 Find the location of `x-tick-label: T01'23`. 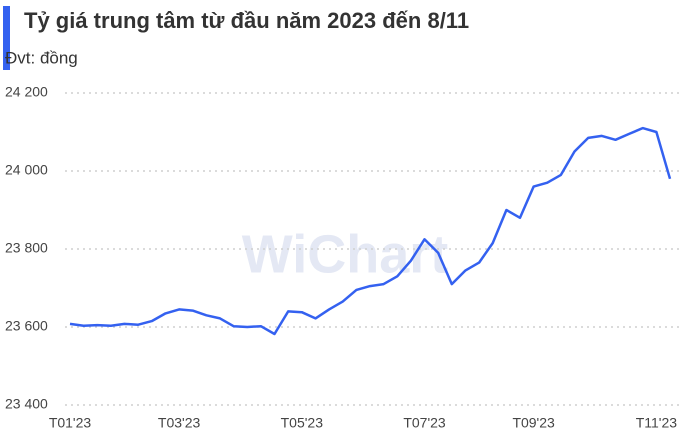

x-tick-label: T01'23 is located at coordinates (70, 423).